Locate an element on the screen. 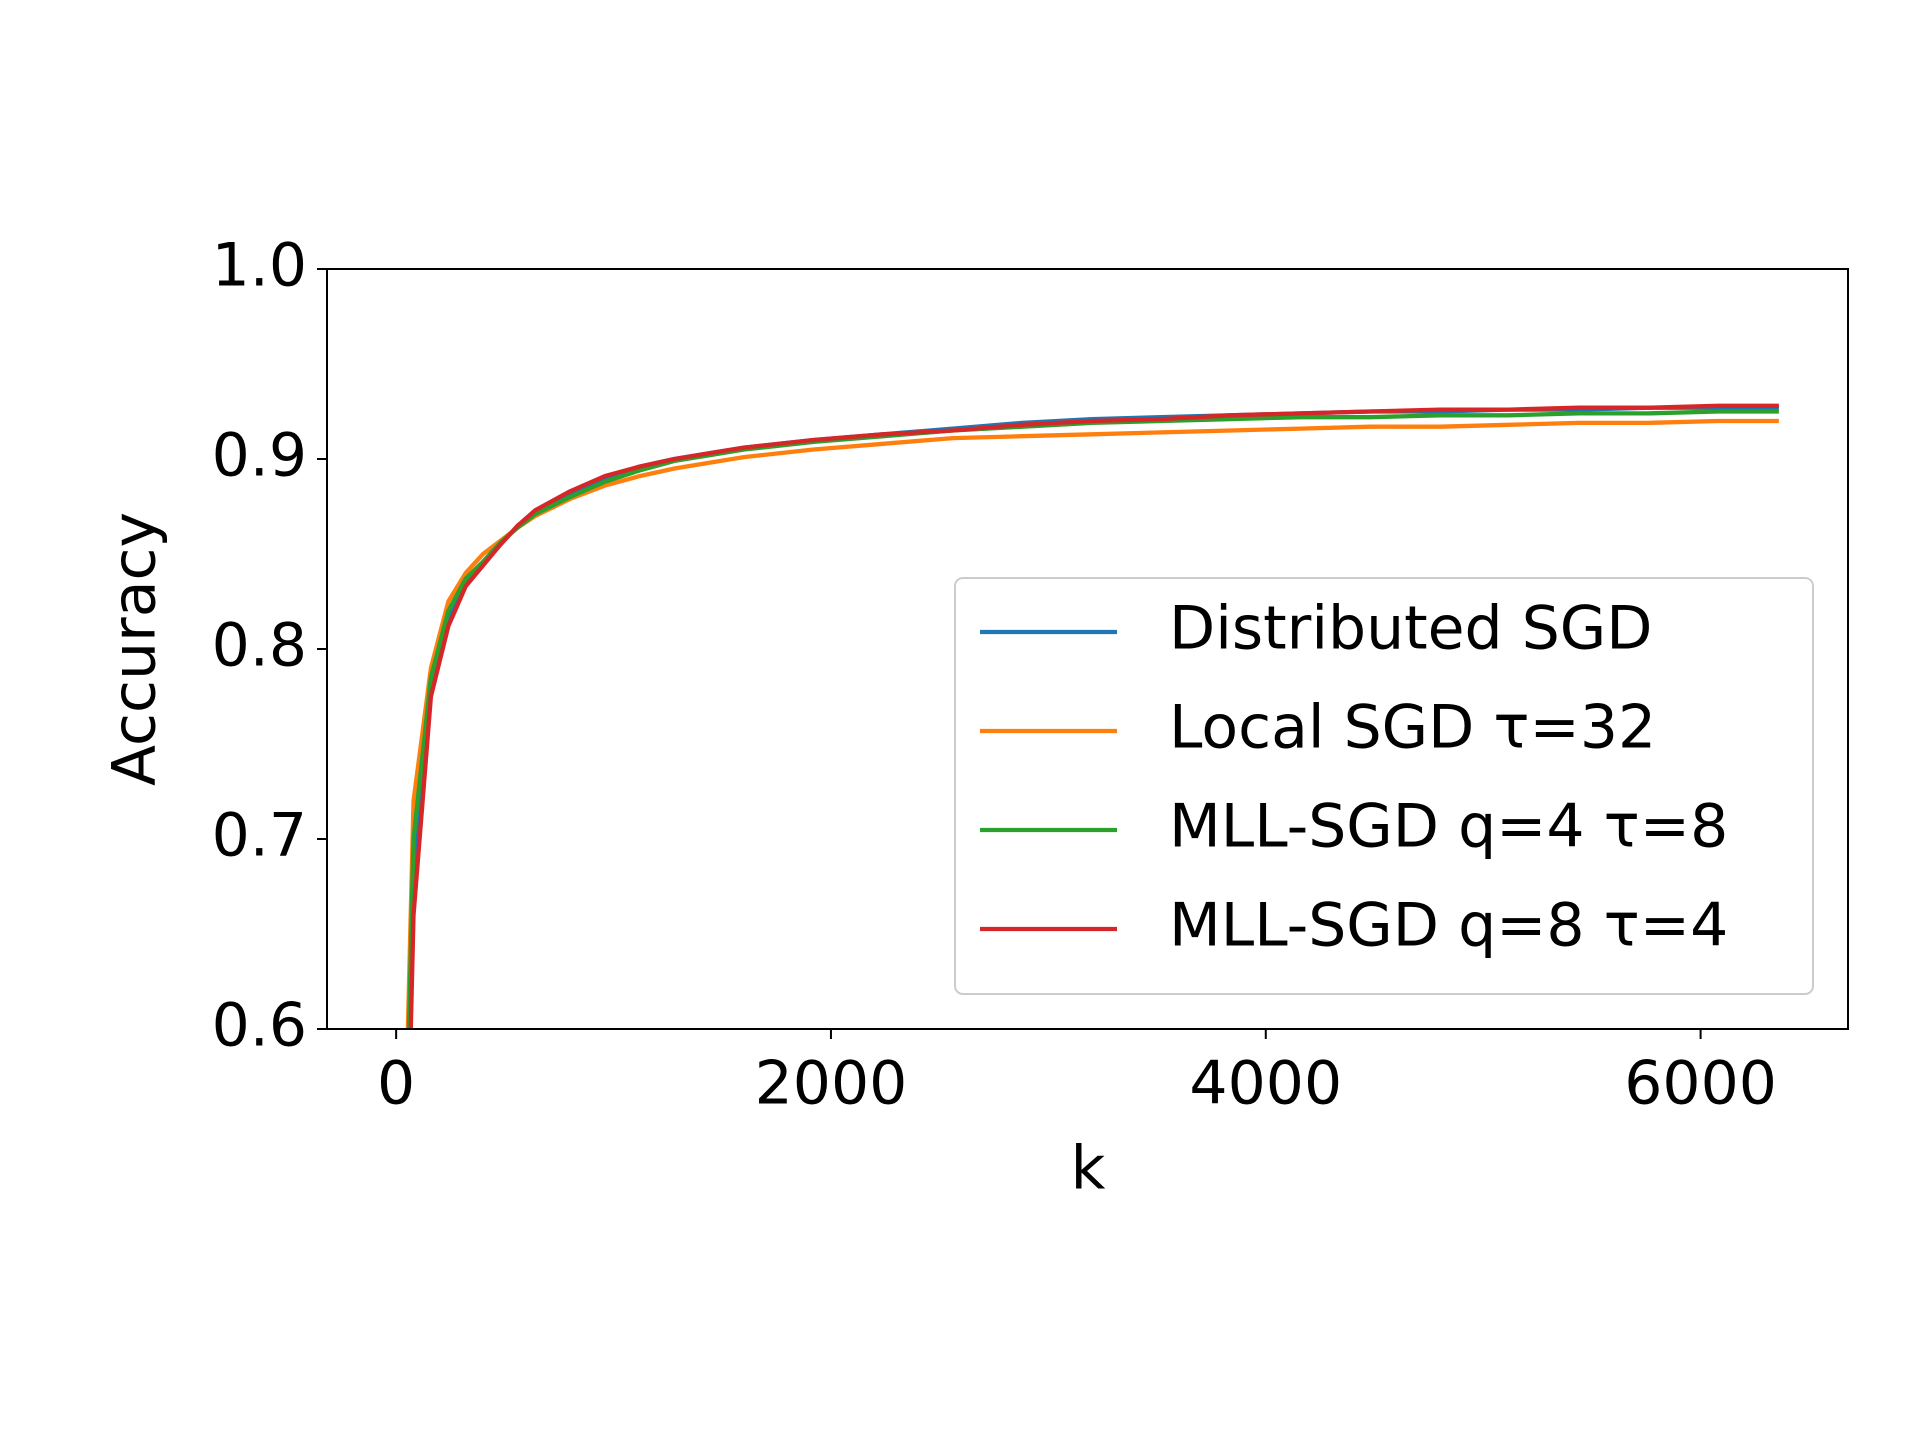  legend-box is located at coordinates (1384, 786).